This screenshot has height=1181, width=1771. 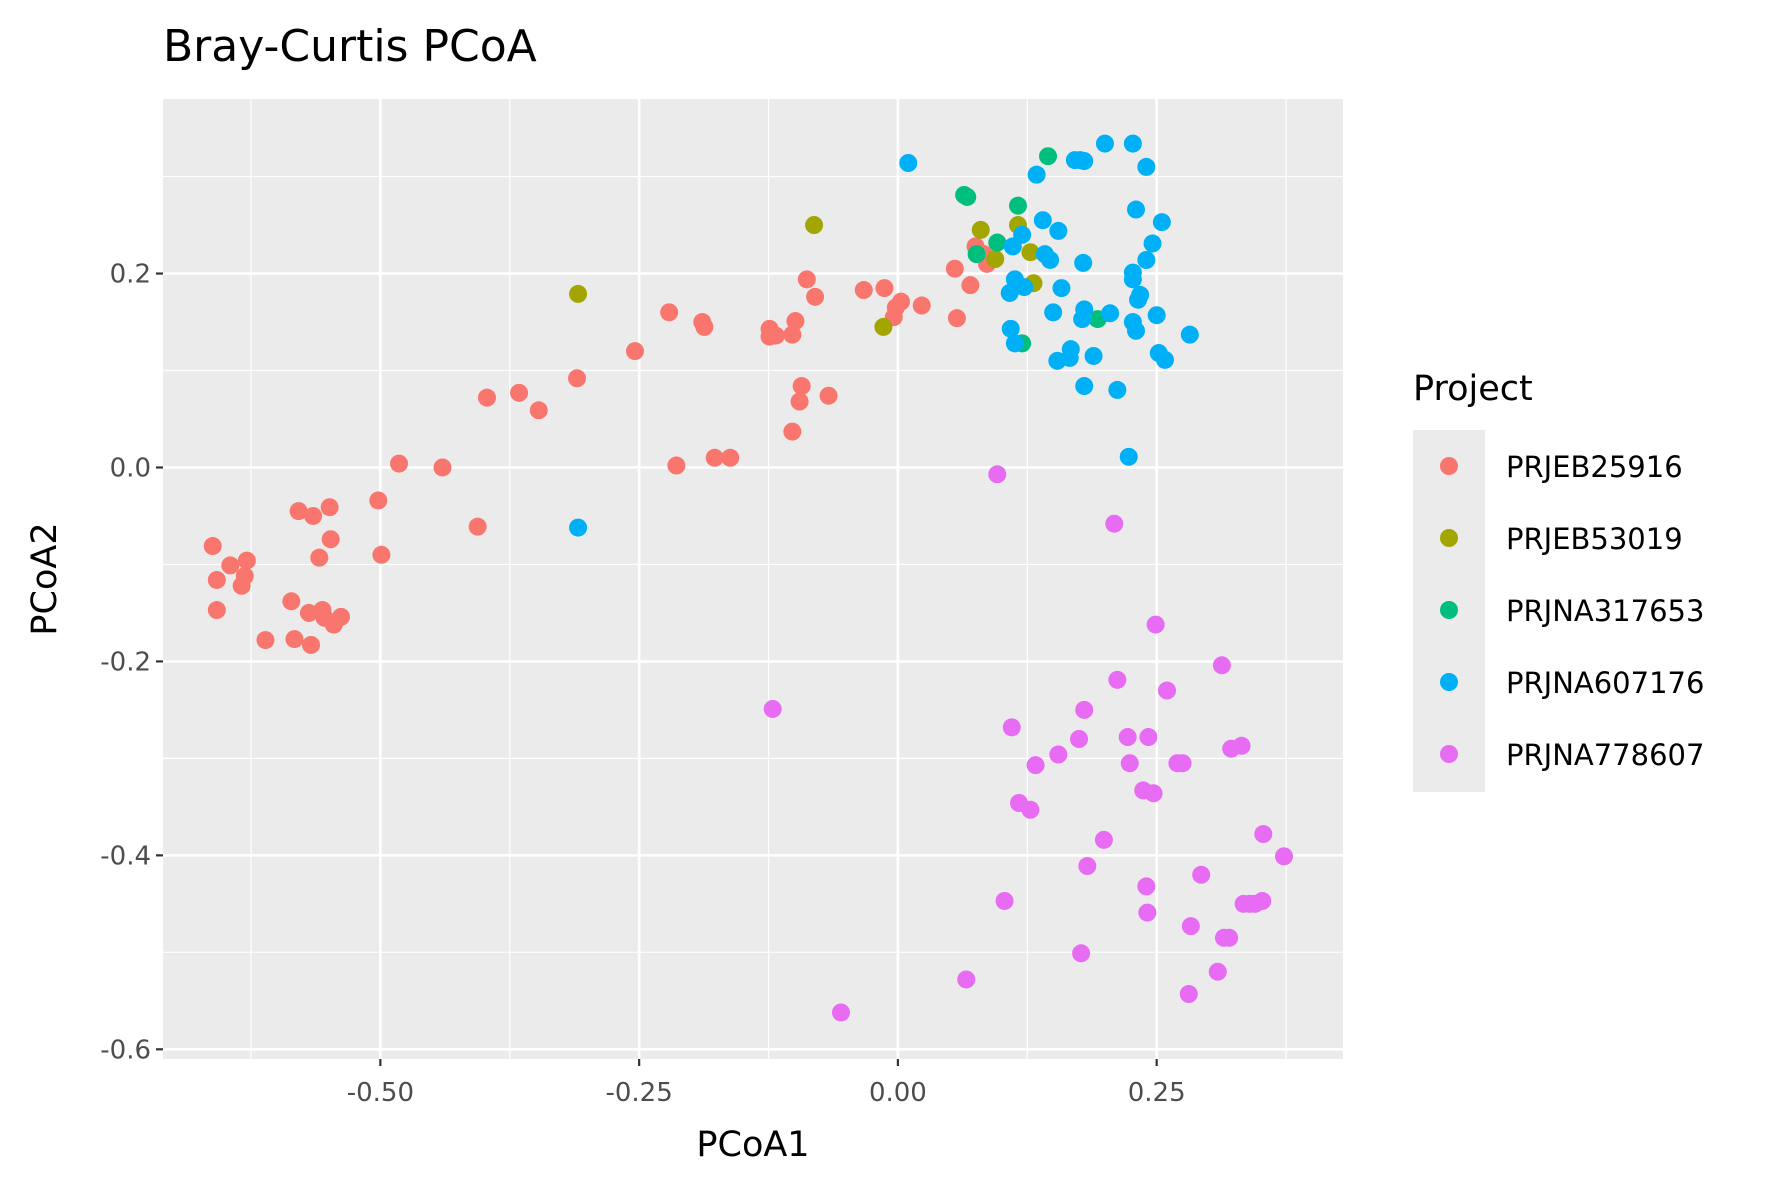 I want to click on legend-label: PRJNA778607, so click(x=1605, y=755).